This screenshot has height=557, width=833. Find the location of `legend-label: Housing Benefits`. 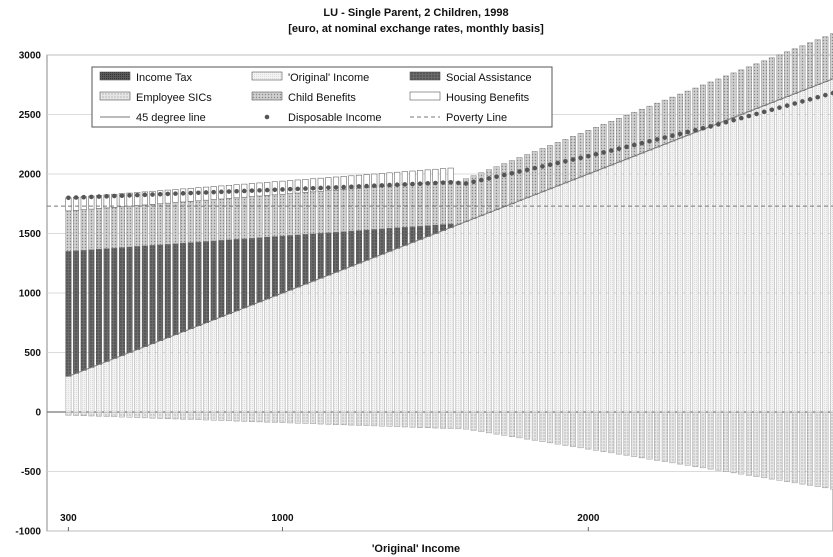

legend-label: Housing Benefits is located at coordinates (488, 98).